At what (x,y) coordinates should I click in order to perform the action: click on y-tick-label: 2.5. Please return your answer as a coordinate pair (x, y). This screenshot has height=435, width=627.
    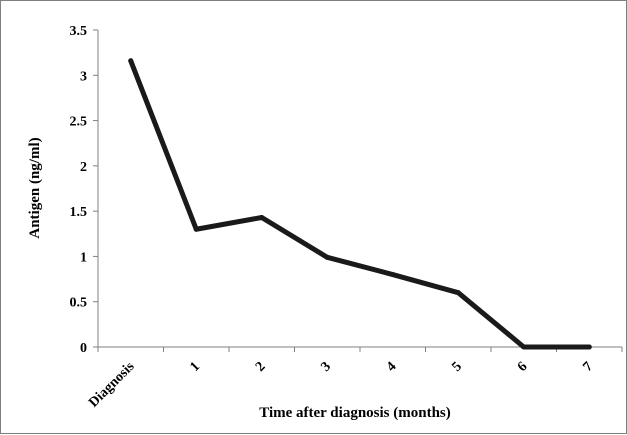
    Looking at the image, I should click on (79, 122).